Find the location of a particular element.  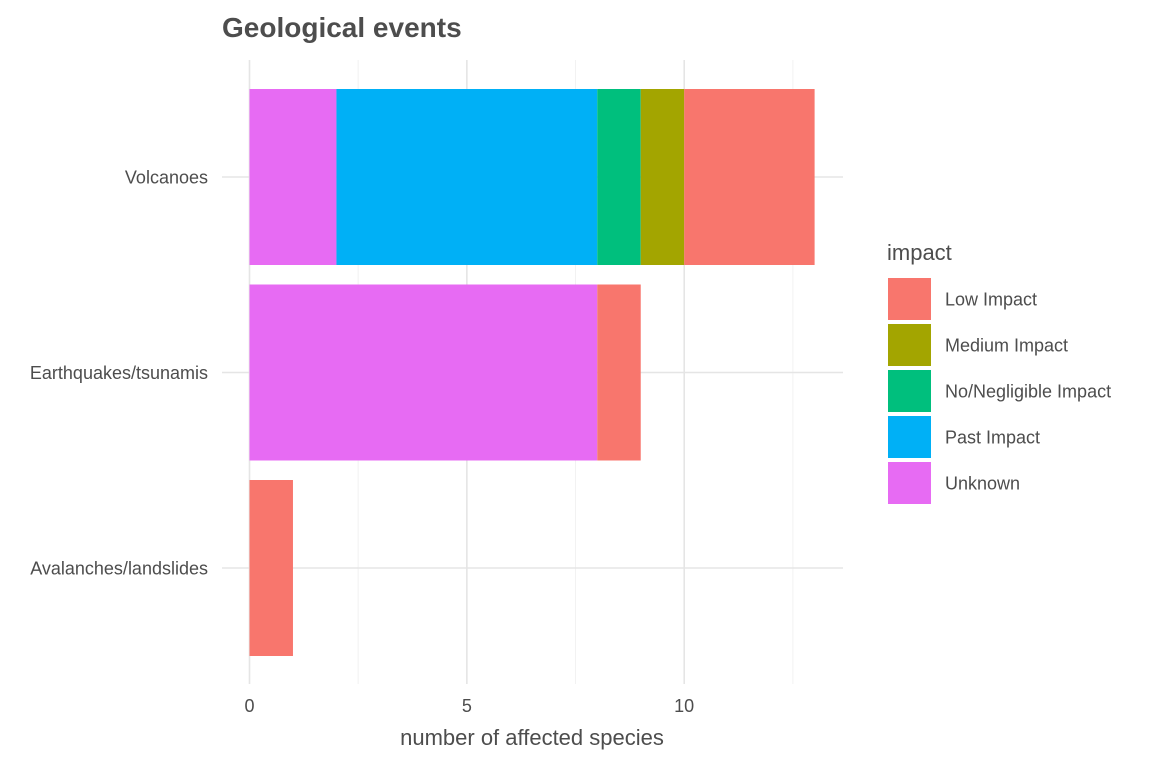

x-tick-label: 5 is located at coordinates (467, 706).